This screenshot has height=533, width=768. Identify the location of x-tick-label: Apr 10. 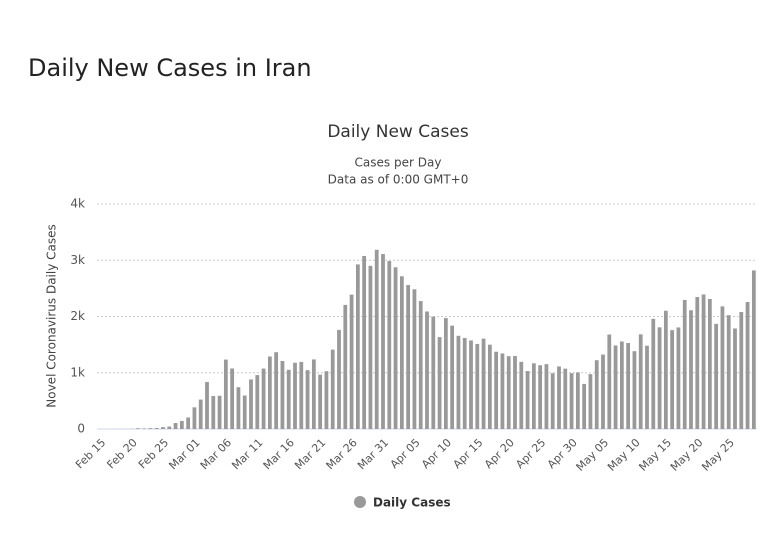
(436, 453).